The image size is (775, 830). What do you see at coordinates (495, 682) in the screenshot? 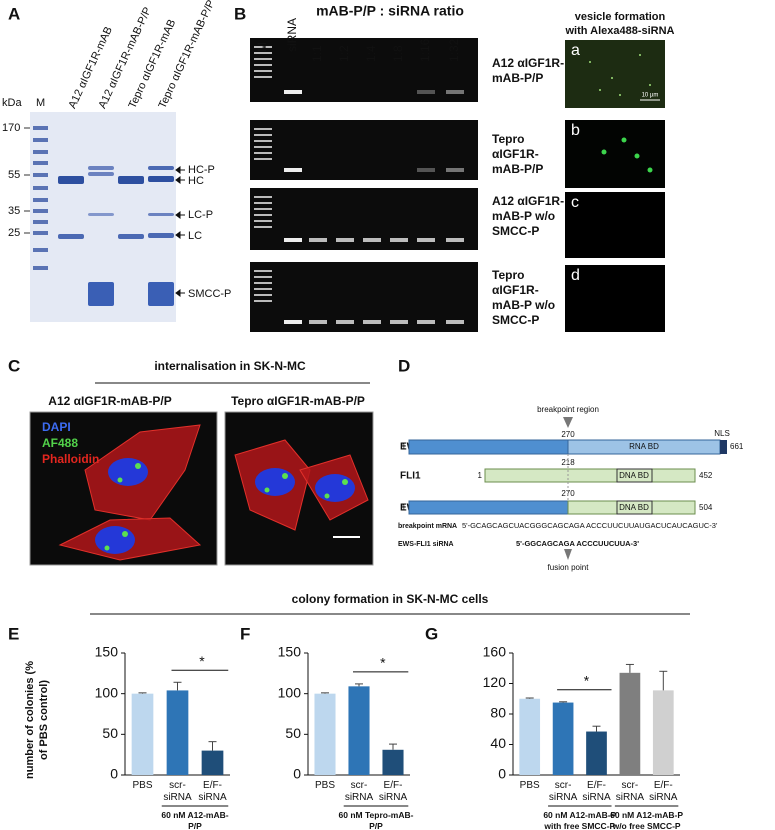
I see `y-tick-label: 120` at bounding box center [495, 682].